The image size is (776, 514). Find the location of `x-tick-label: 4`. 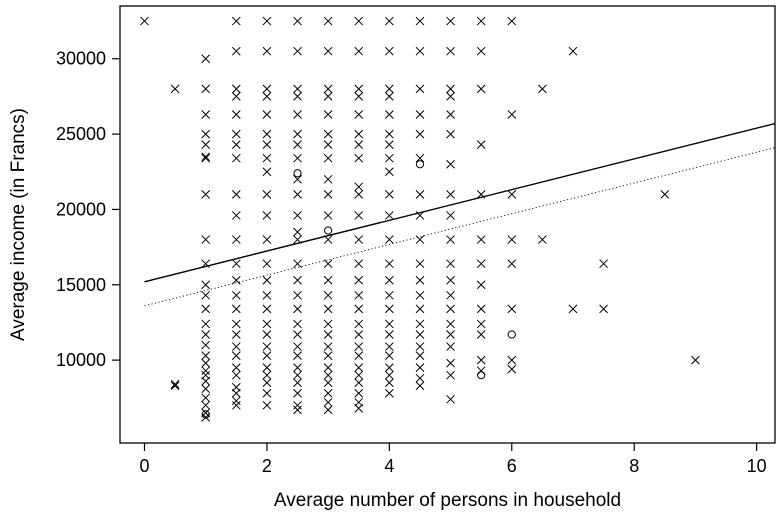

x-tick-label: 4 is located at coordinates (389, 466).